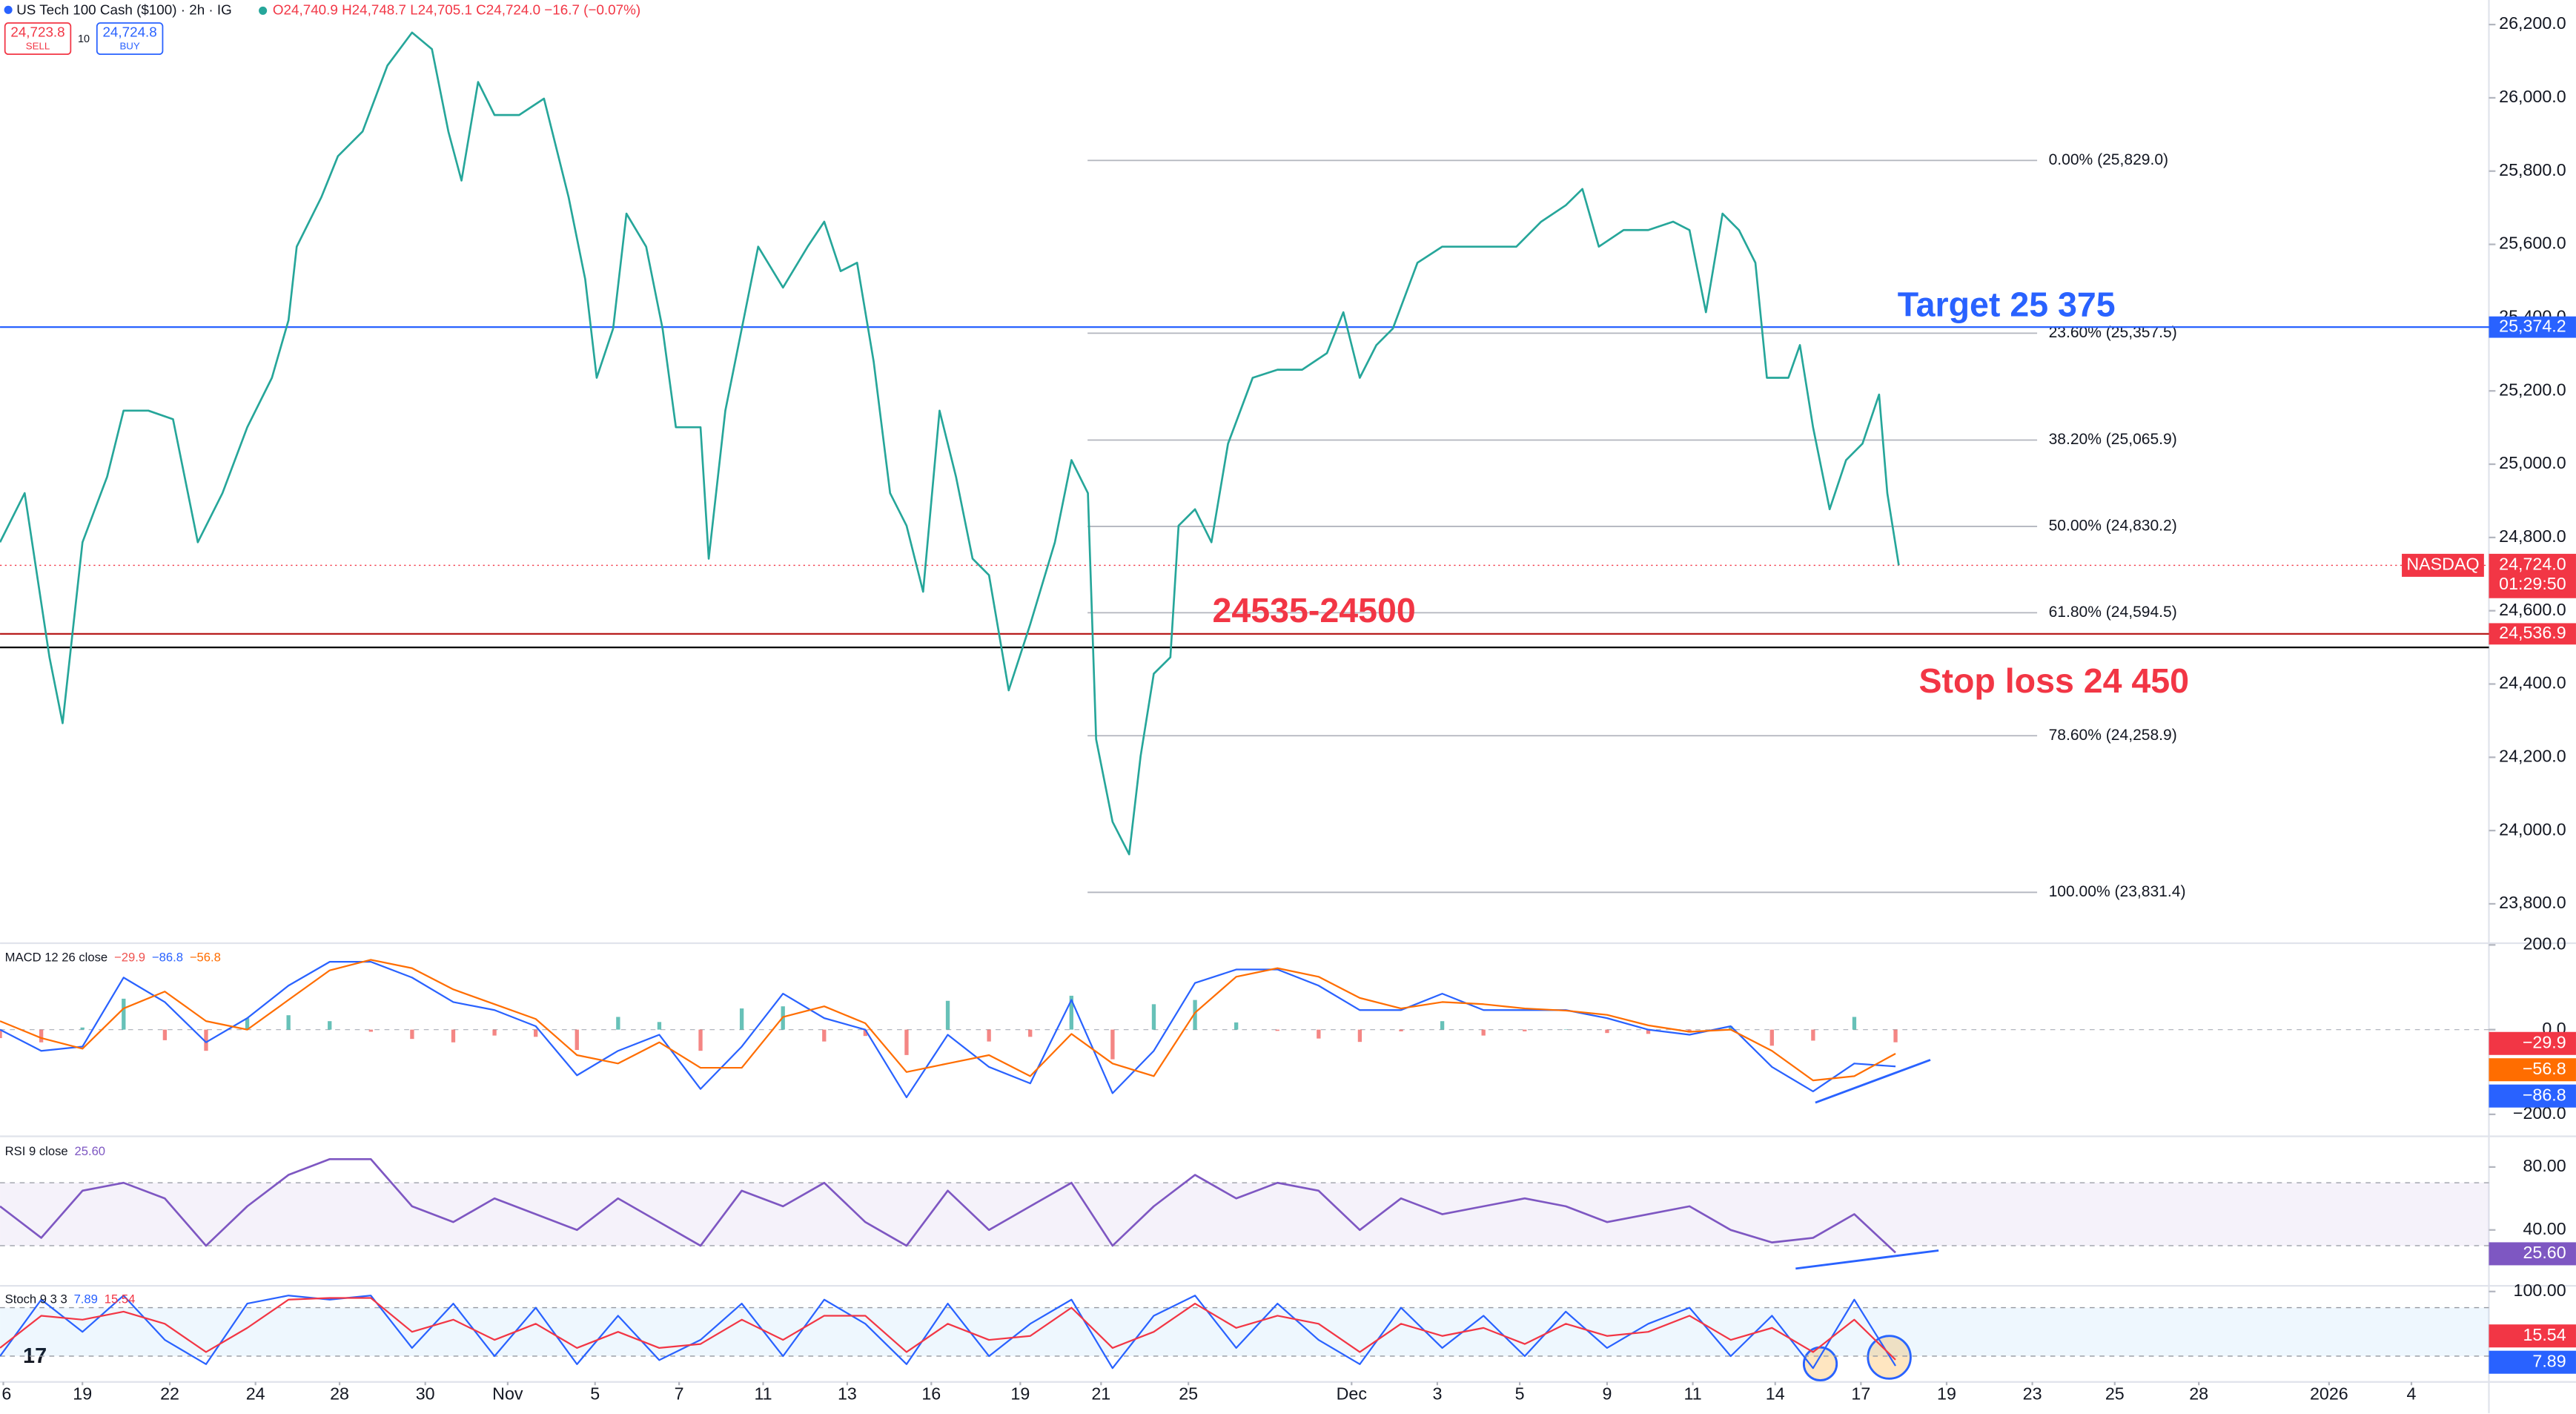 This screenshot has height=1414, width=2576. What do you see at coordinates (1860, 1394) in the screenshot?
I see `x-tick-label: 17` at bounding box center [1860, 1394].